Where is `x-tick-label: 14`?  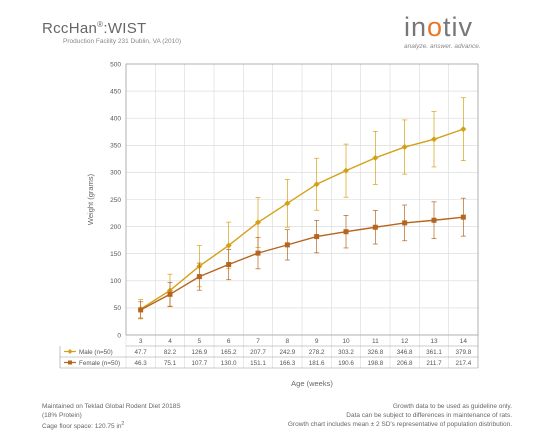 x-tick-label: 14 is located at coordinates (464, 341).